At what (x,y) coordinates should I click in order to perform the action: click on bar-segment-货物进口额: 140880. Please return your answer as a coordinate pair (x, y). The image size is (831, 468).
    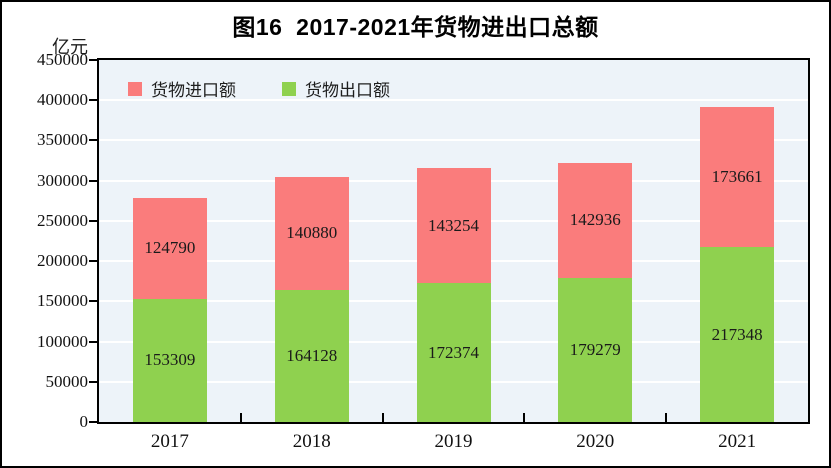
    Looking at the image, I should click on (311, 233).